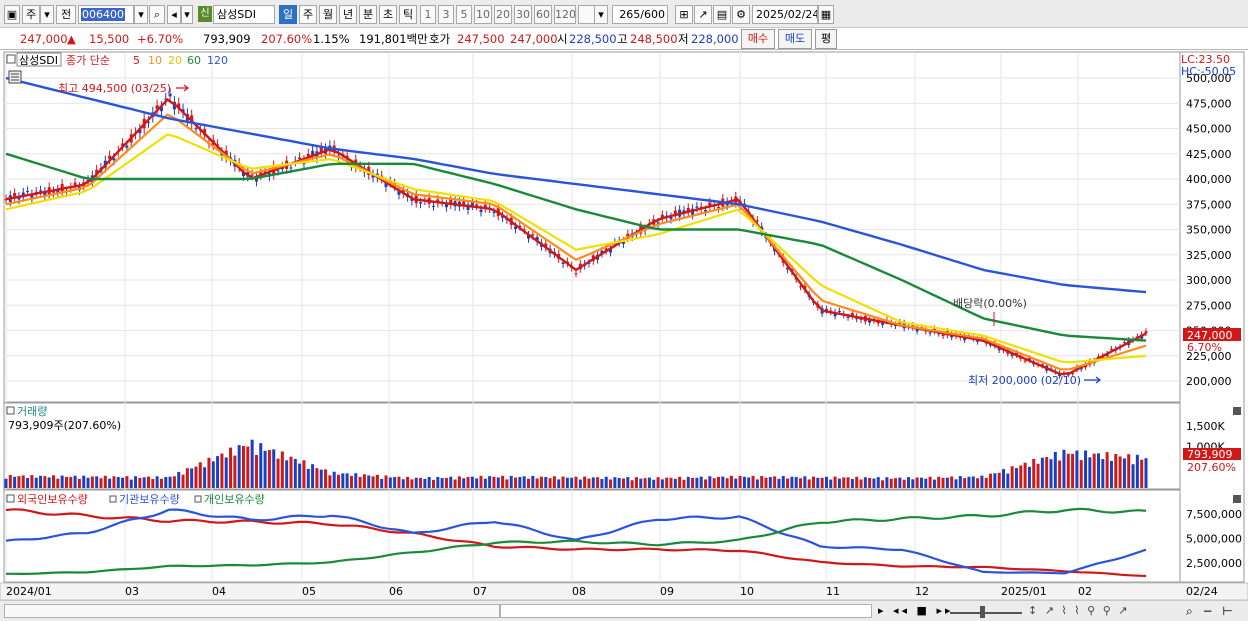 The height and width of the screenshot is (621, 1248). Describe the element at coordinates (141, 14) in the screenshot. I see `code-dropdown-icon: ▾` at that location.